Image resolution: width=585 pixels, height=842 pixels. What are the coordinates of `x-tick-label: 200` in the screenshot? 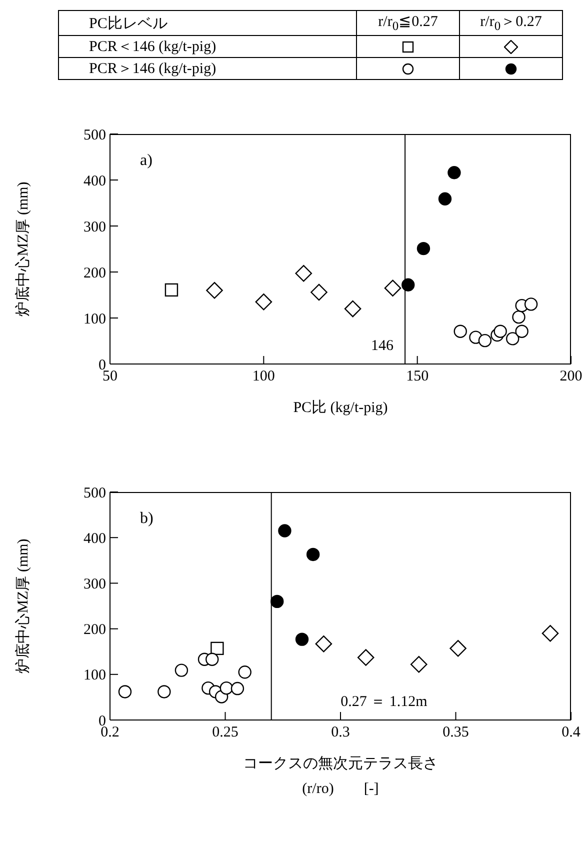 It's located at (571, 376).